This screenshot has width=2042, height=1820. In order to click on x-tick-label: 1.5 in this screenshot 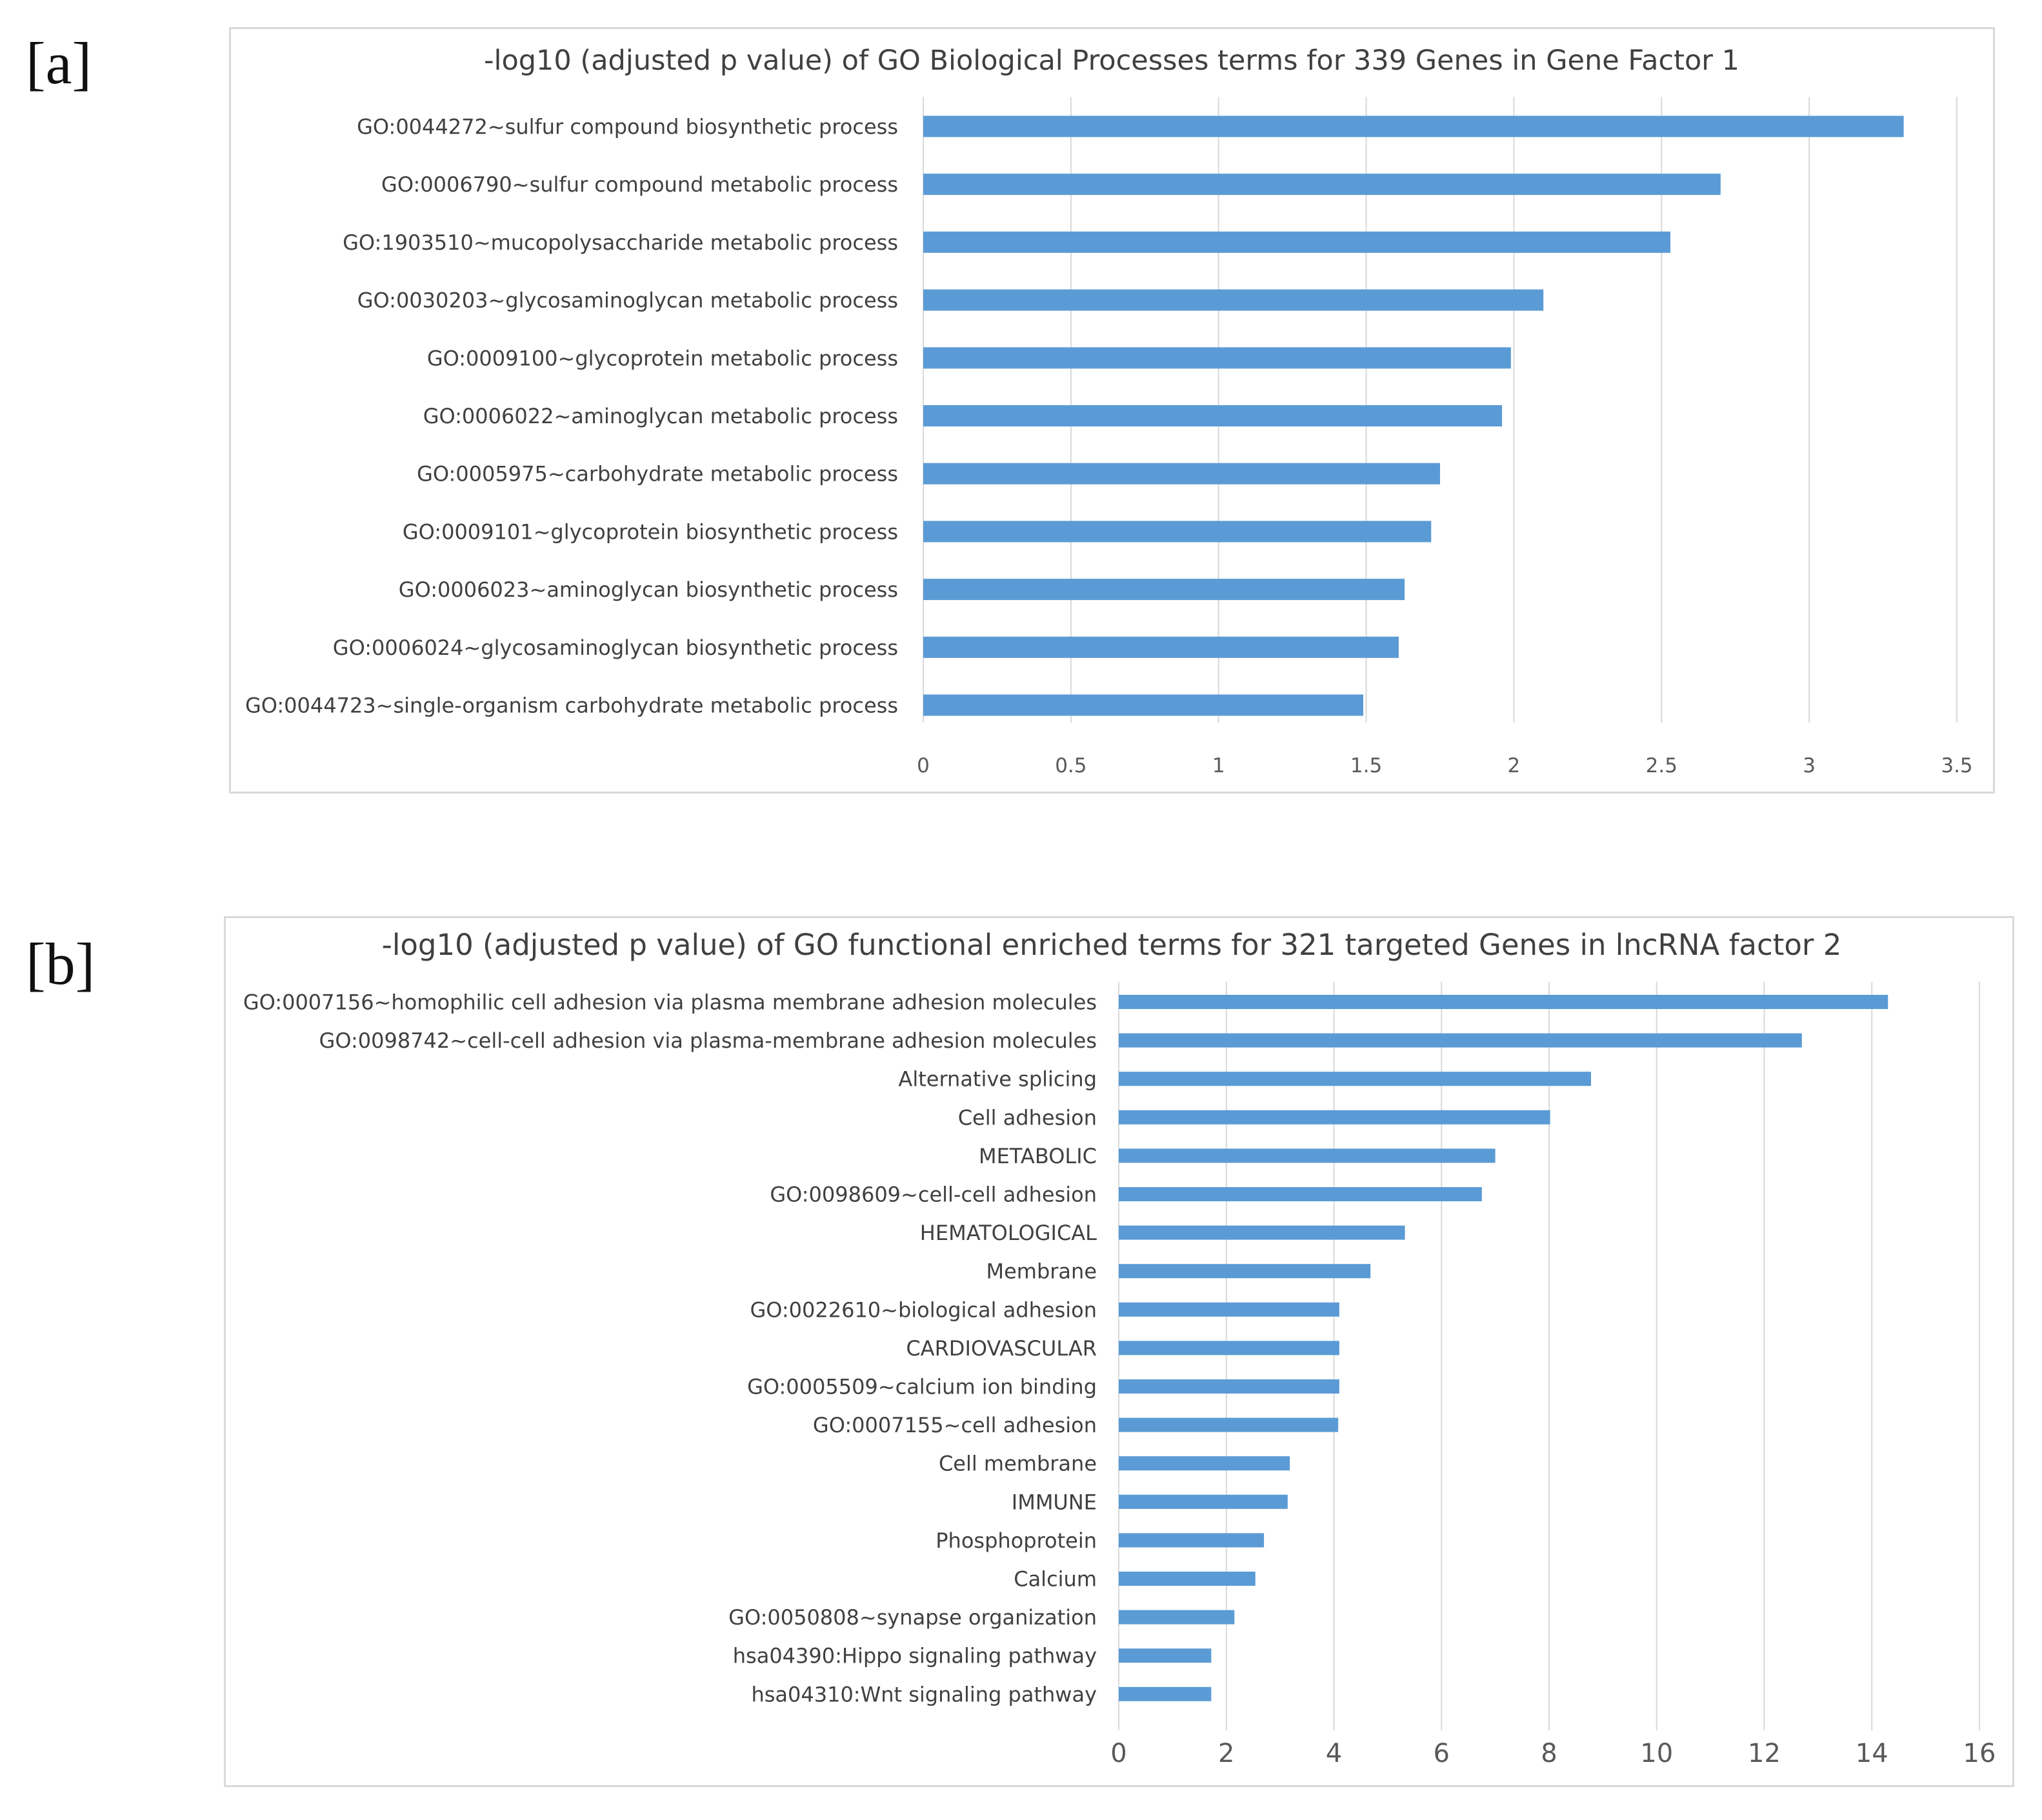, I will do `click(1366, 765)`.